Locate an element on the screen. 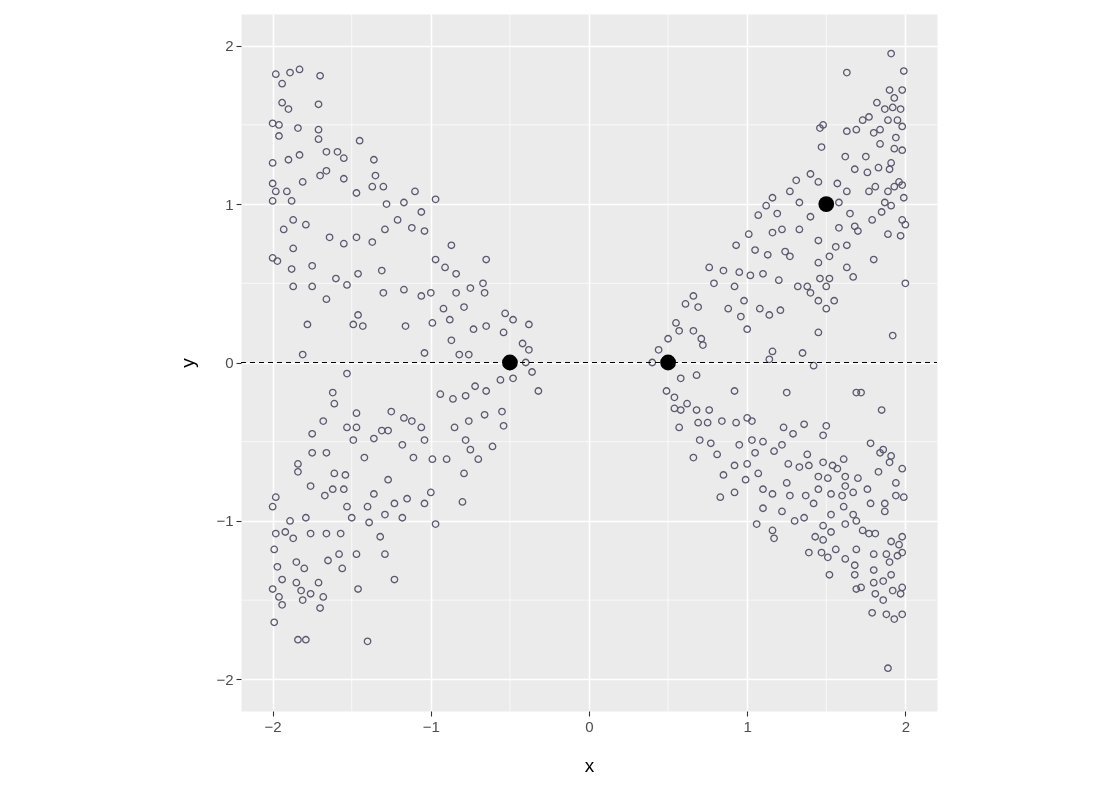 The height and width of the screenshot is (800, 1100). x-tick-label: 2 is located at coordinates (906, 726).